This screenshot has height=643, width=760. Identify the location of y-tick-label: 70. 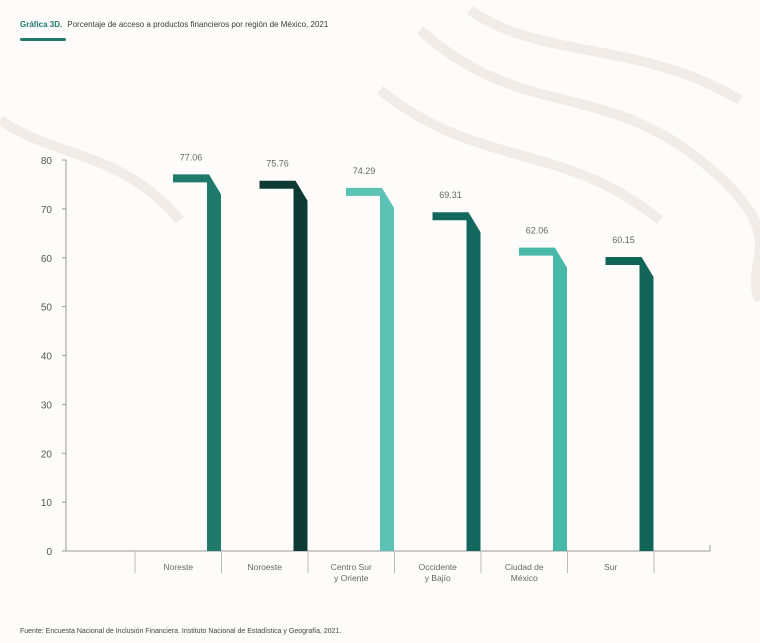
(47, 210).